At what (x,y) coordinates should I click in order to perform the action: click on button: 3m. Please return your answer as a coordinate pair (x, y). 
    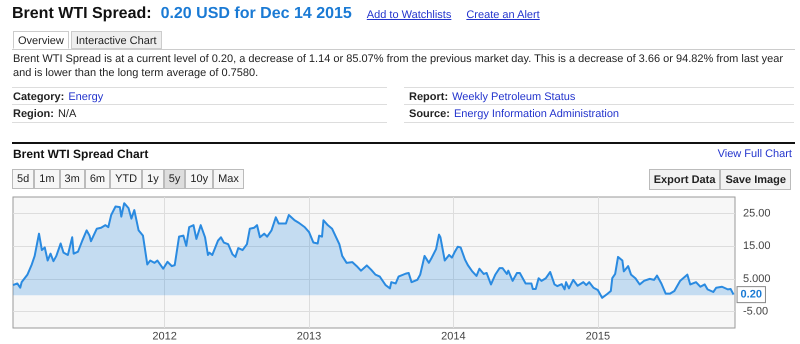
    Looking at the image, I should click on (72, 179).